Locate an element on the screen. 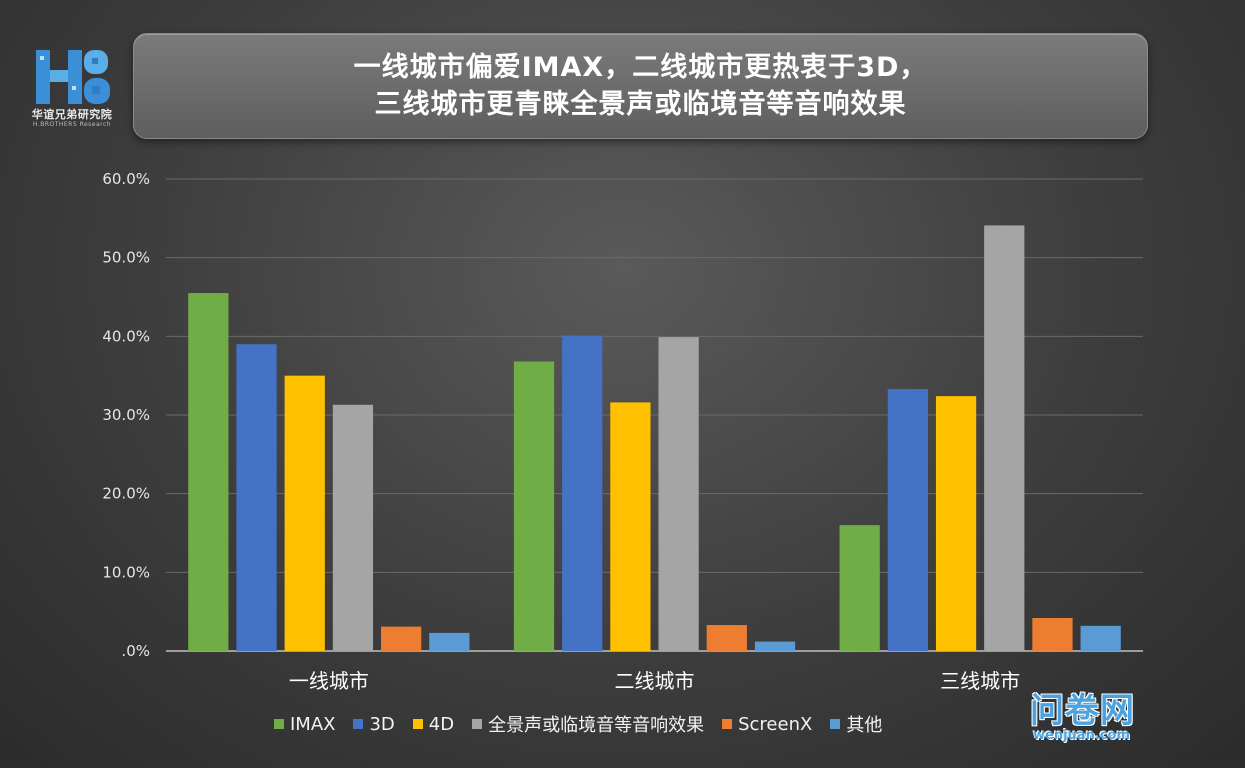 This screenshot has height=768, width=1245. y-tick-label: 40.0% is located at coordinates (126, 336).